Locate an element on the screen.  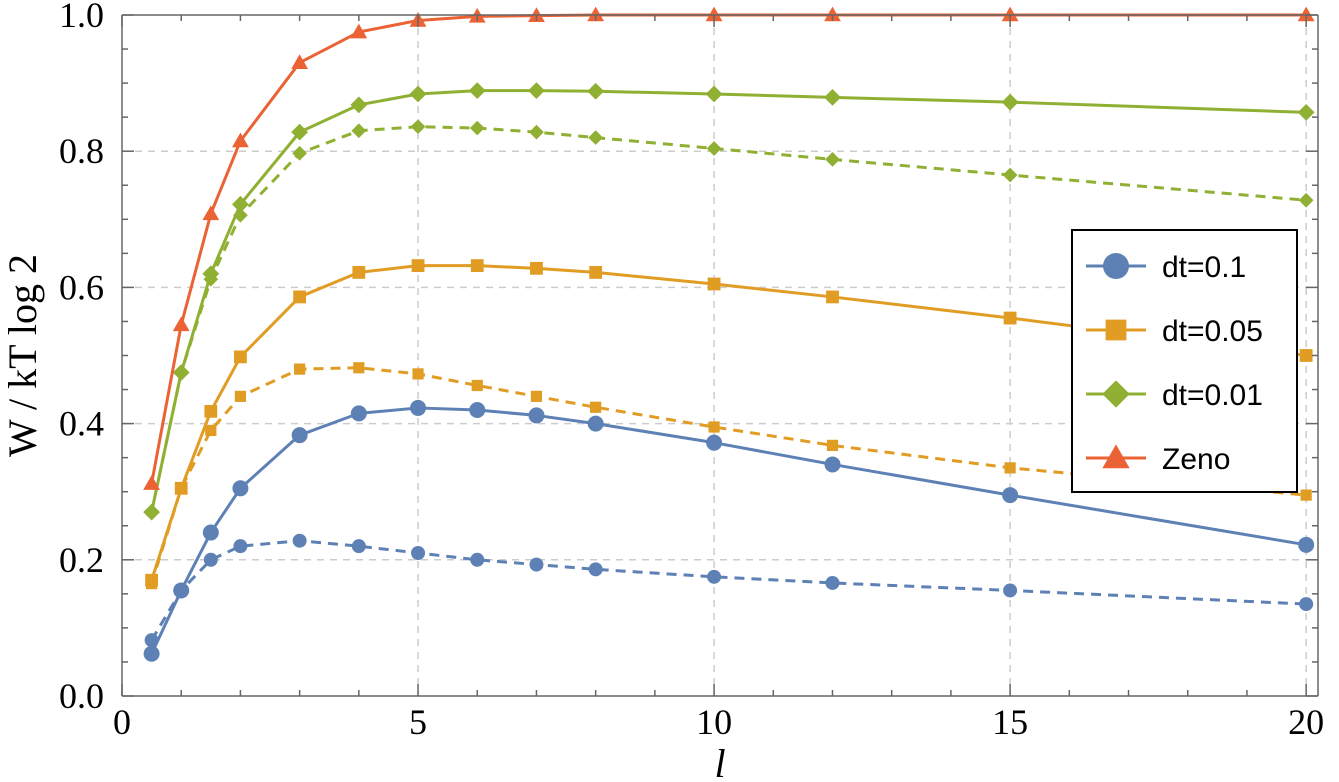
legend-item: dt=0.05 is located at coordinates (1174, 331).